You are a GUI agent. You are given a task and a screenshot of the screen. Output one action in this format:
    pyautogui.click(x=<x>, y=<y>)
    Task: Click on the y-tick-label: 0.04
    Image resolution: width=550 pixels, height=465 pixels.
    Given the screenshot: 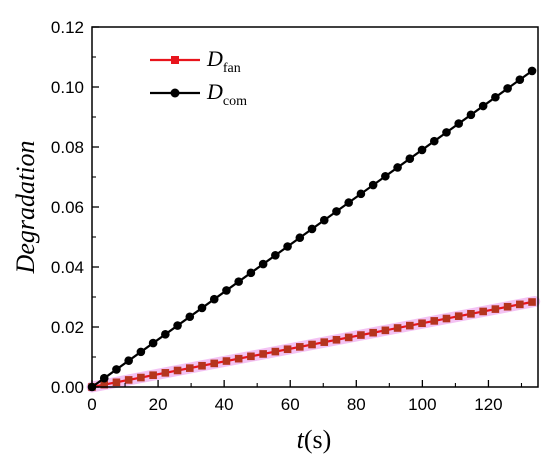 What is the action you would take?
    pyautogui.click(x=67, y=267)
    